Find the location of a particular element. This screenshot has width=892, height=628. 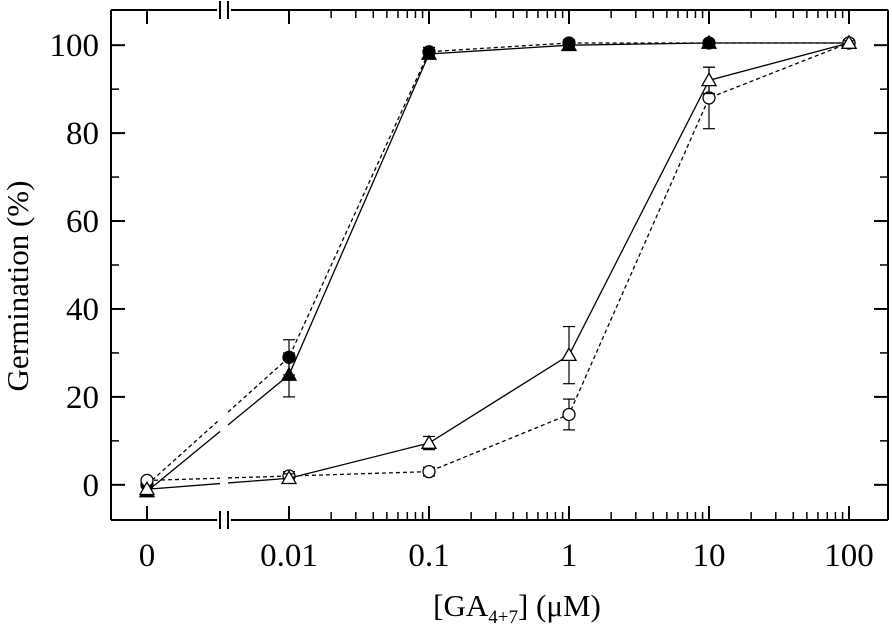

y-tick-label: 40 is located at coordinates (82, 310).